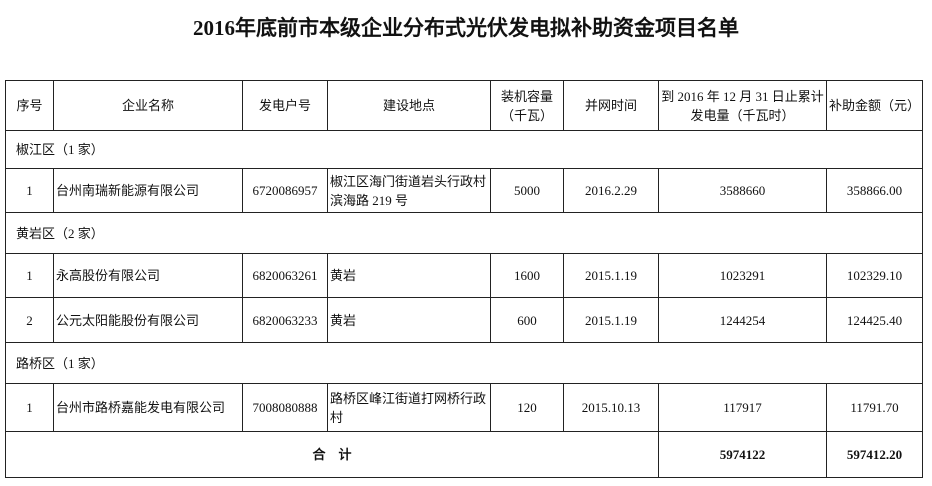 The width and height of the screenshot is (932, 486). Describe the element at coordinates (874, 275) in the screenshot. I see `subsidy: 102329.10` at that location.